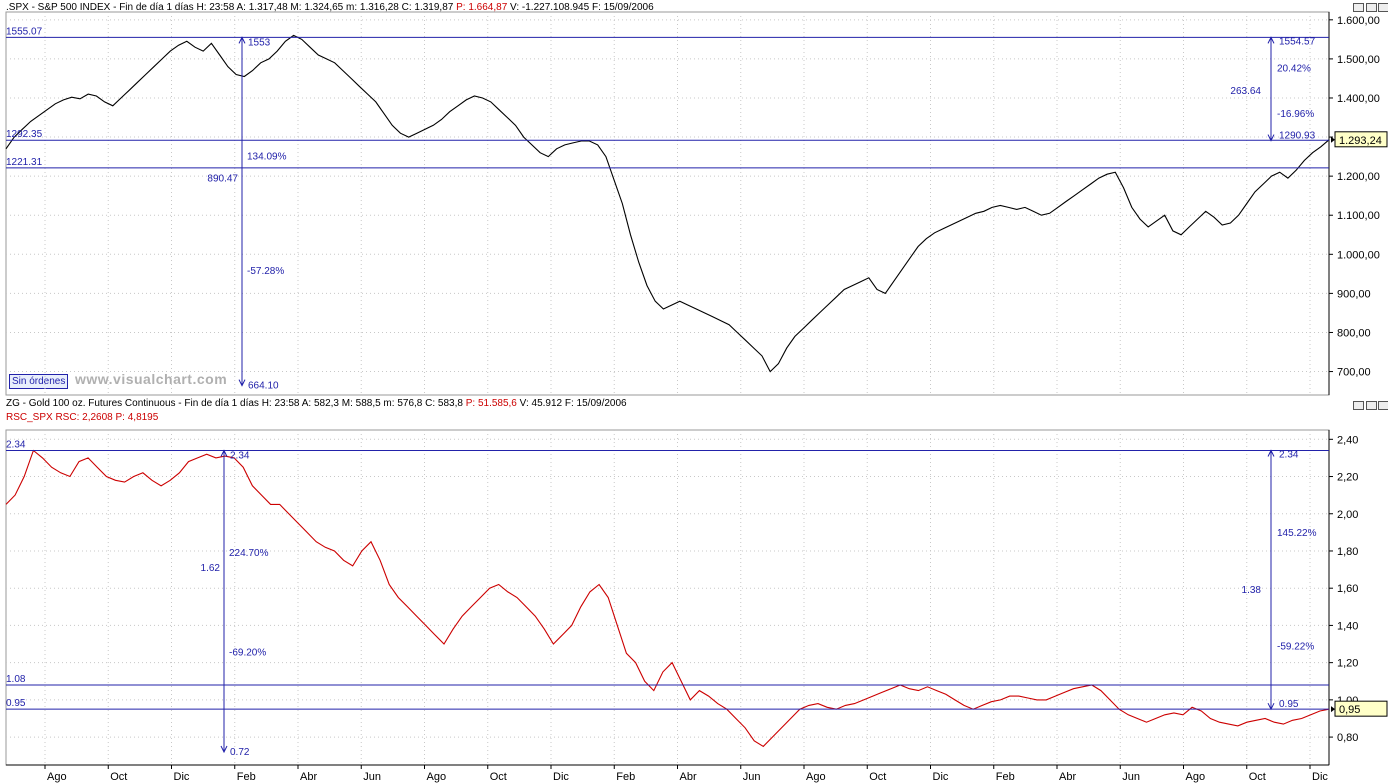 The image size is (1388, 783). Describe the element at coordinates (82, 417) in the screenshot. I see `indicator-label: RSC_SPX RSC: 2,2608 P: 4,8195` at that location.